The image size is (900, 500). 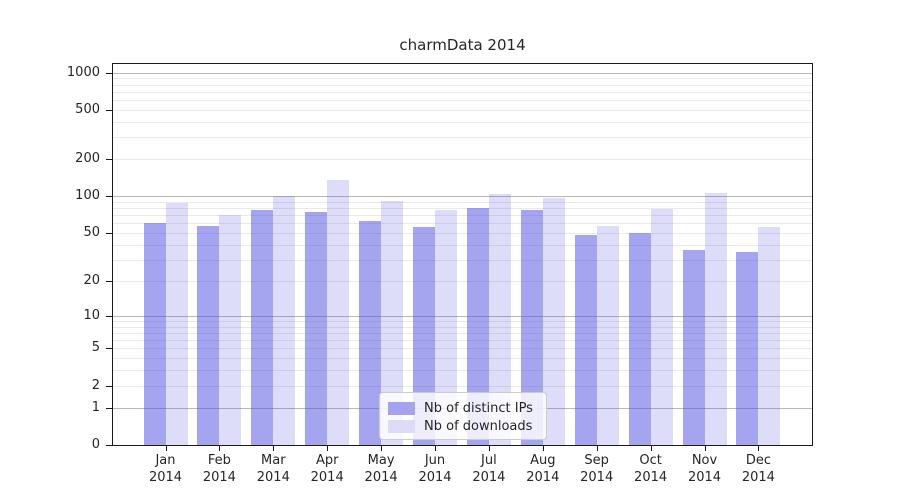 What do you see at coordinates (401, 408) in the screenshot?
I see `legend-swatch-distinct-ips-icon` at bounding box center [401, 408].